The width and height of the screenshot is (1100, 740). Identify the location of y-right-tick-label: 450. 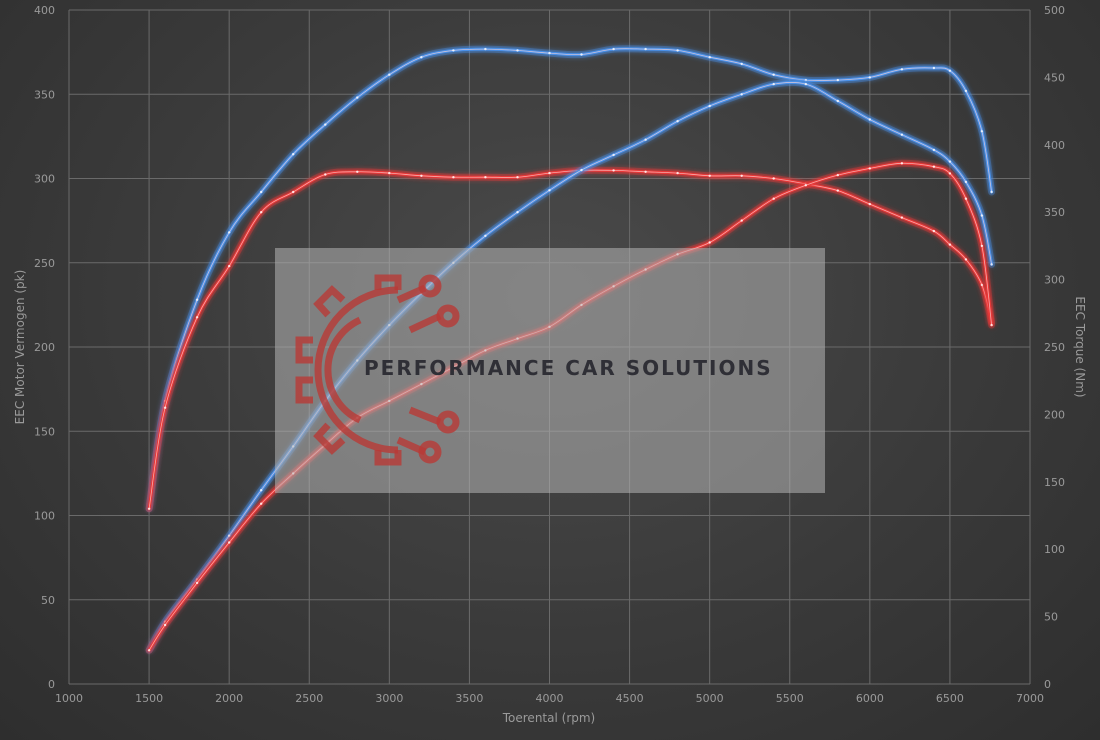
(1054, 77).